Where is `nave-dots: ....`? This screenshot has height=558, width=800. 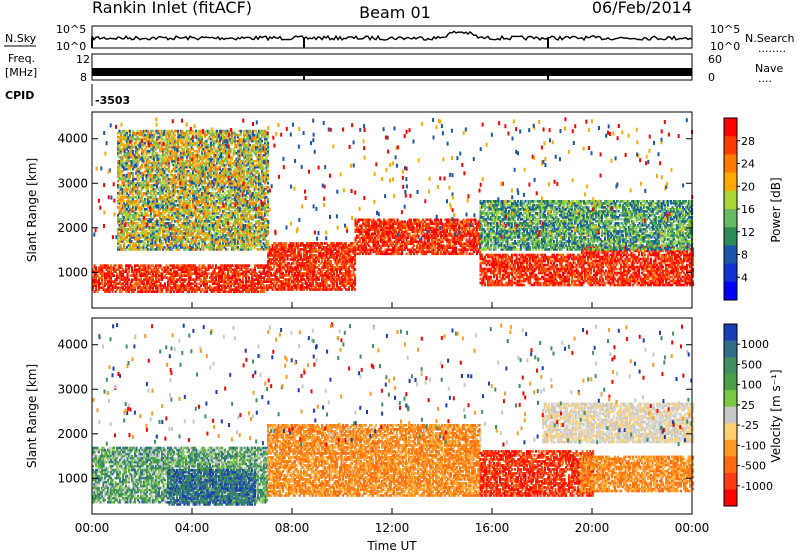
nave-dots: .... is located at coordinates (765, 78).